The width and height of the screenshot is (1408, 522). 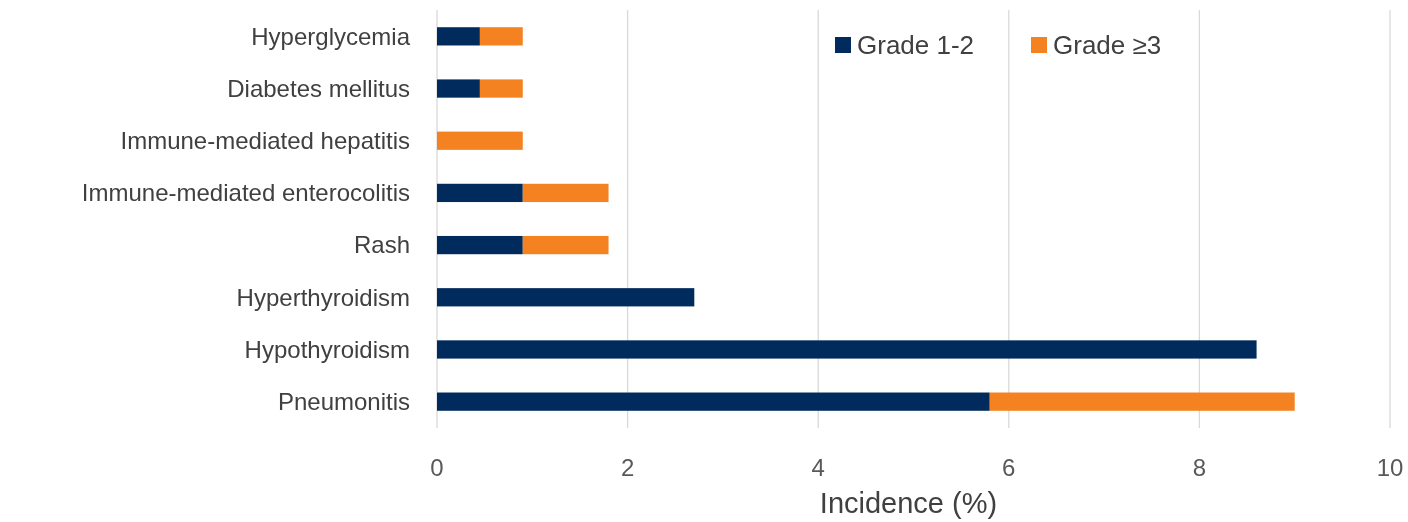 I want to click on y-tick-label: Hypothyroidism, so click(x=327, y=349).